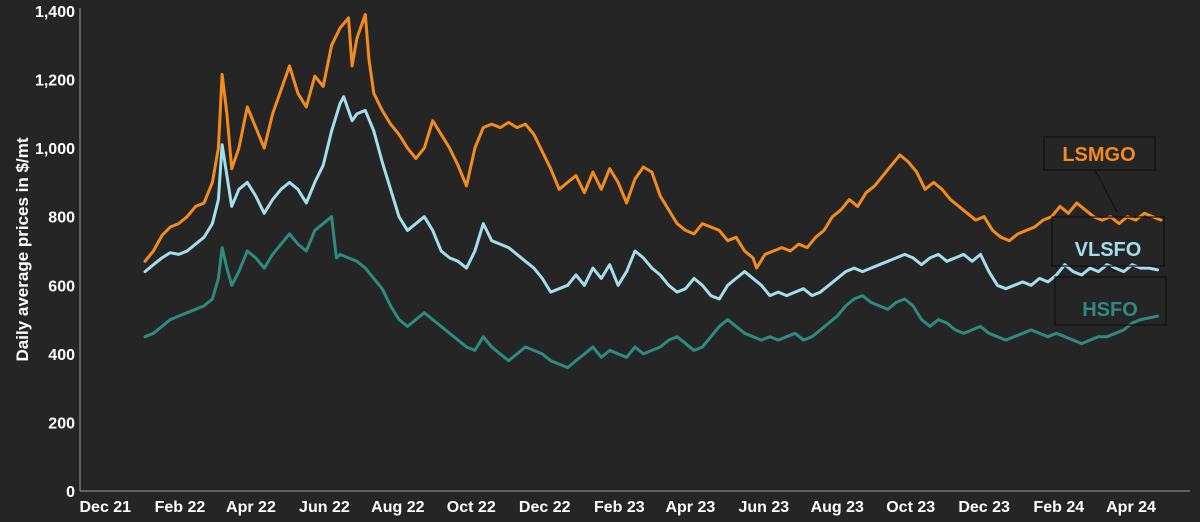 The image size is (1200, 522). Describe the element at coordinates (61, 423) in the screenshot. I see `y-tick-label: 200` at that location.